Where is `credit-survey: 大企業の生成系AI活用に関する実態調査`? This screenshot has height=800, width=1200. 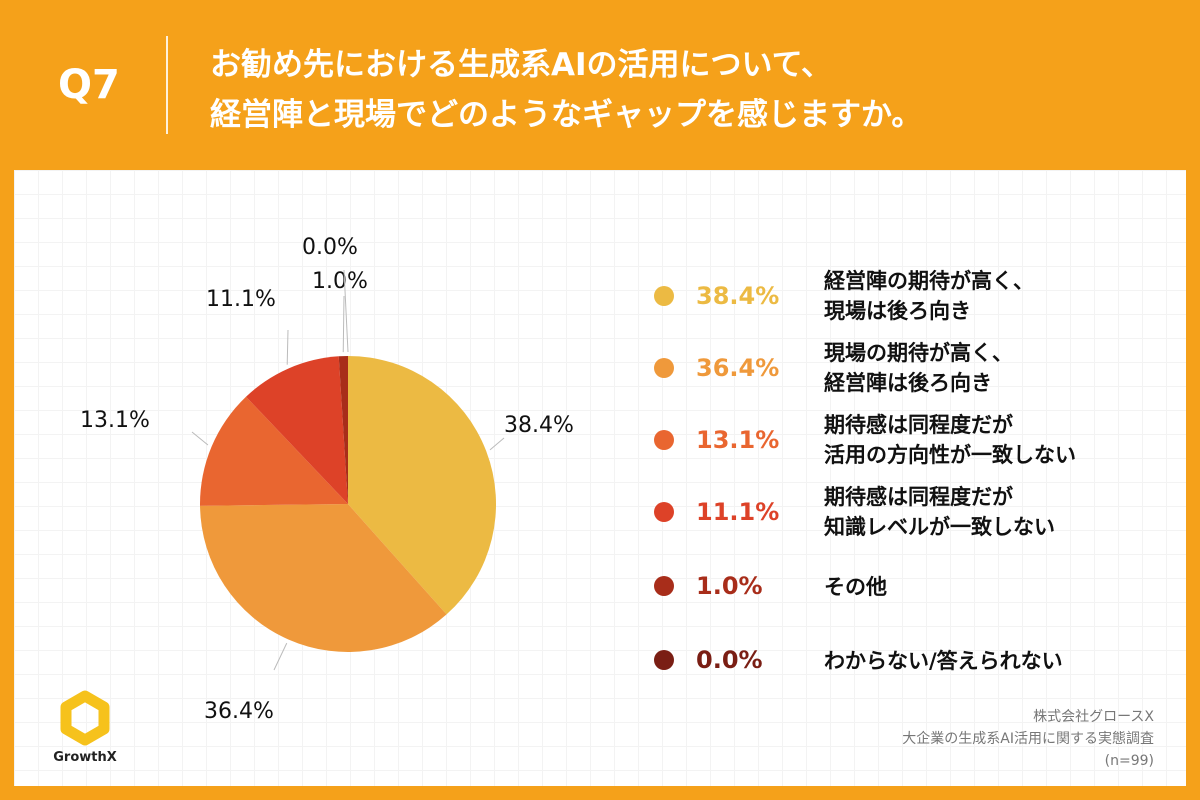 credit-survey: 大企業の生成系AI活用に関する実態調査 is located at coordinates (1028, 739).